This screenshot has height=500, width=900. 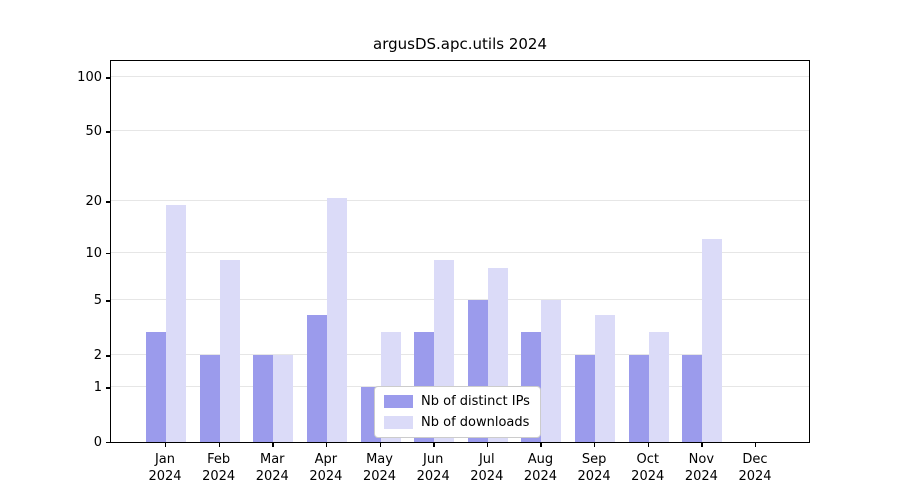 What do you see at coordinates (594, 468) in the screenshot?
I see `x-tick-label: Sep 2024` at bounding box center [594, 468].